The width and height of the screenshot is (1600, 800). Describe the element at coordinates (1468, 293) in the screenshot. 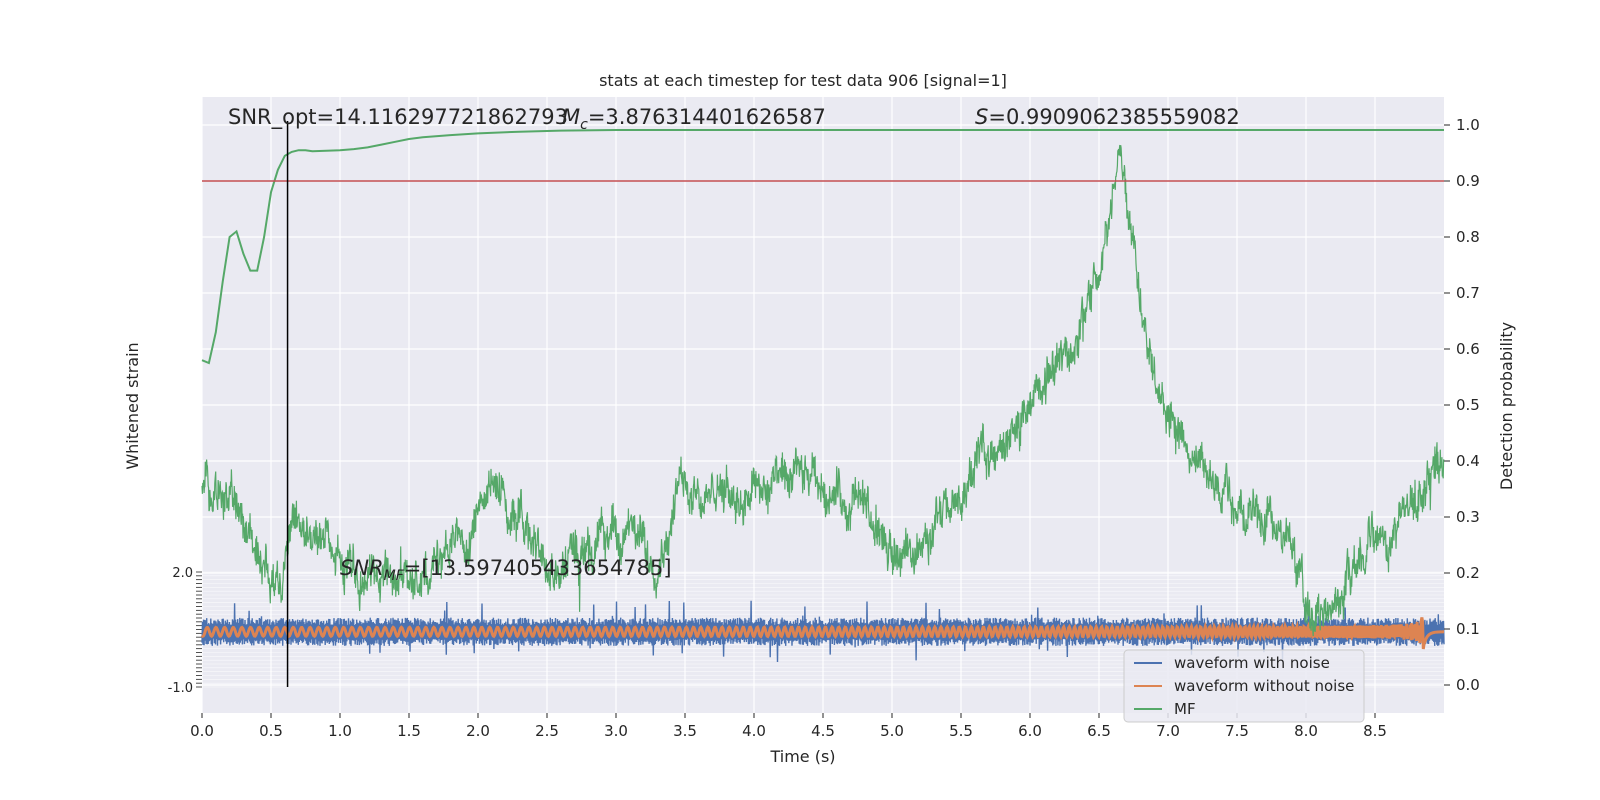

I see `y-right-tick-label: 0.7` at that location.